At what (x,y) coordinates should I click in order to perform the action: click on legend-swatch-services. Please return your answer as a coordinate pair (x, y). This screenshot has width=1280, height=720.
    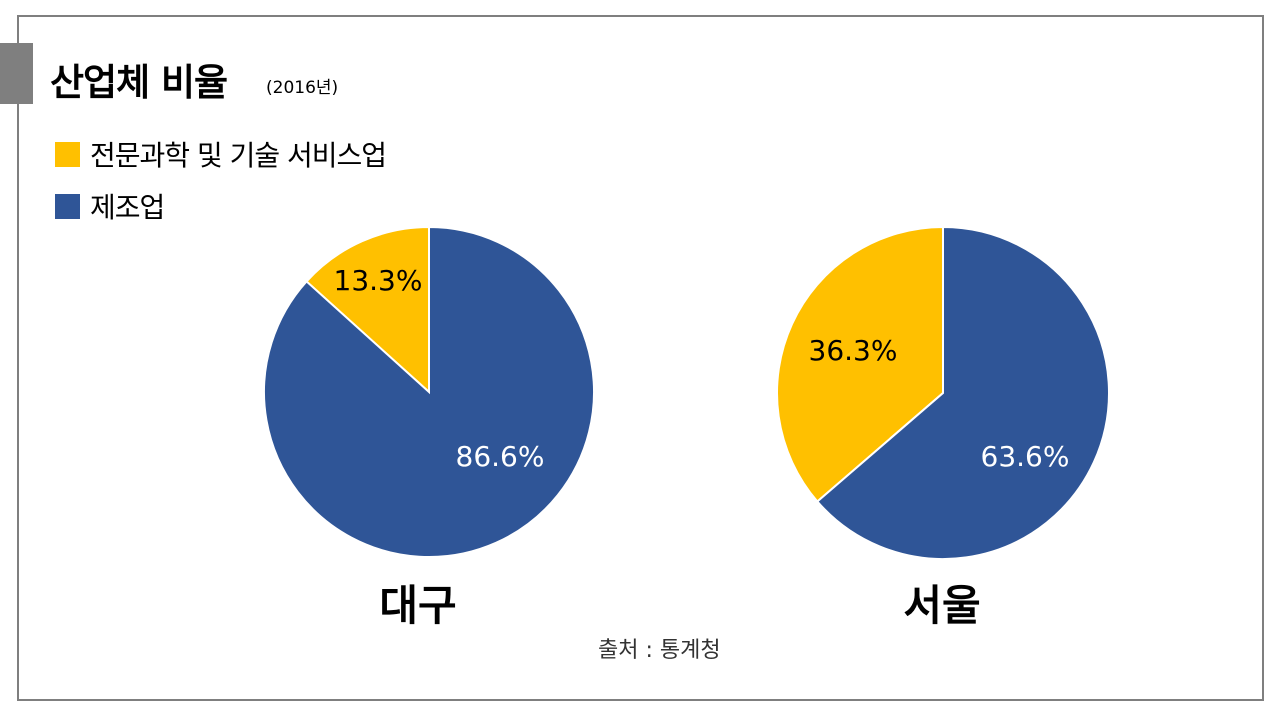
    Looking at the image, I should click on (67, 154).